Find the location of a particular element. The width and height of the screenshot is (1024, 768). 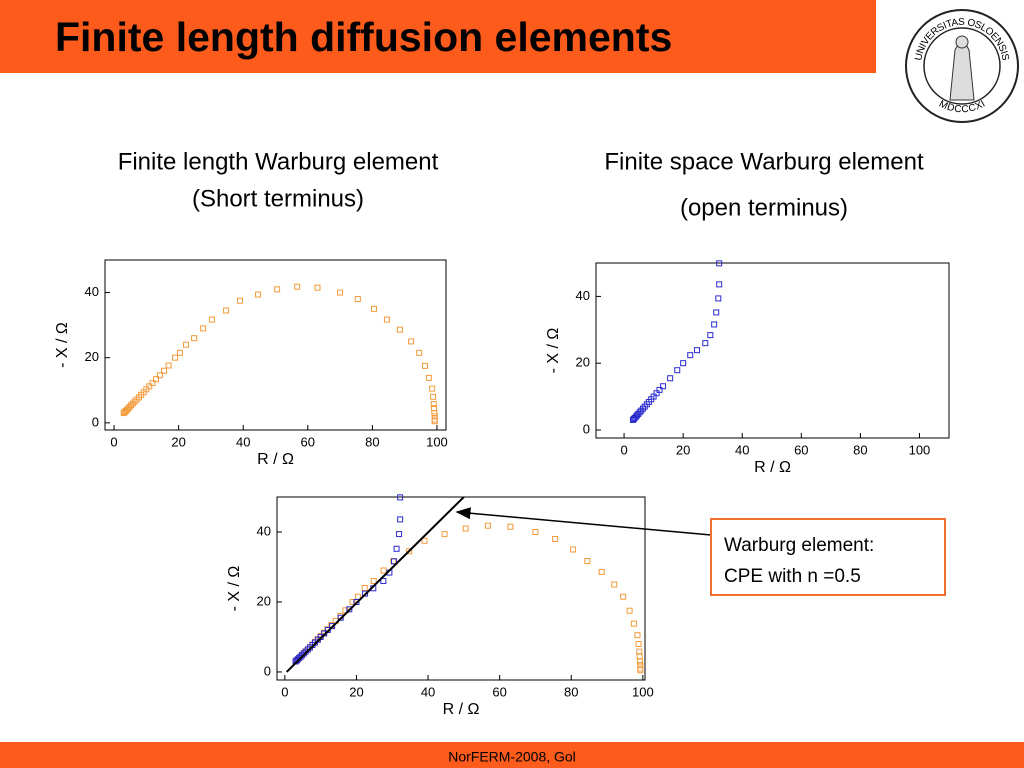

x-tick-label: 80 is located at coordinates (860, 449).